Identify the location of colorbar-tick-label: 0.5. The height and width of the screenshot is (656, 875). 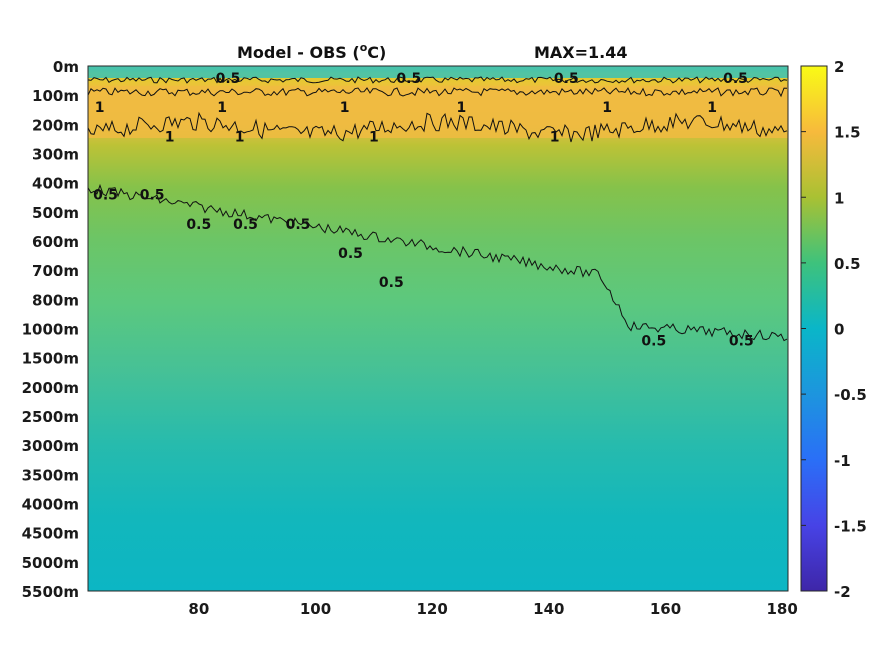
(847, 264).